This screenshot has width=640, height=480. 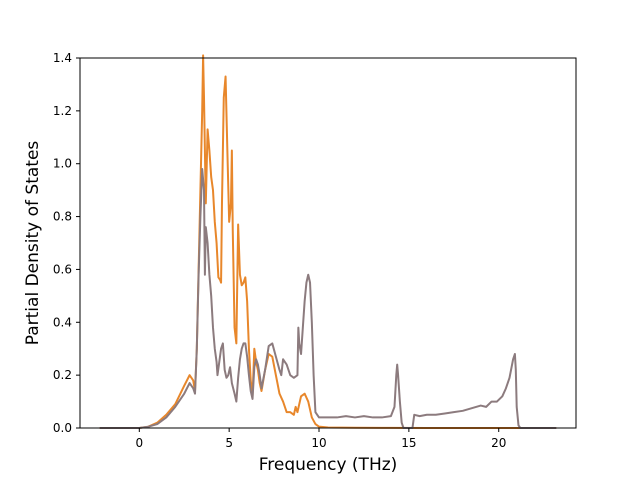 I want to click on y-tick-label: 0.4, so click(x=62, y=322).